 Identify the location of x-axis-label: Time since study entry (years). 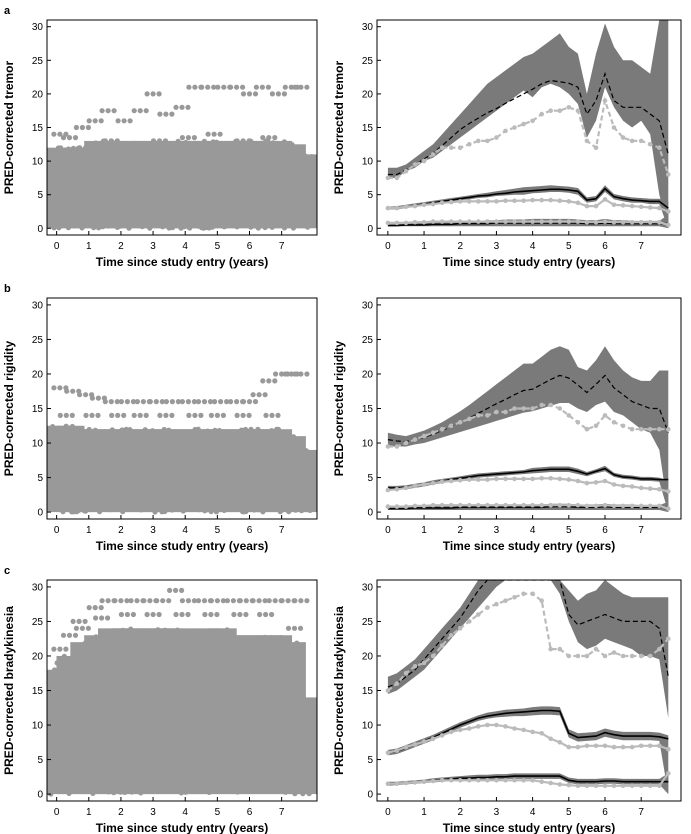
(182, 546).